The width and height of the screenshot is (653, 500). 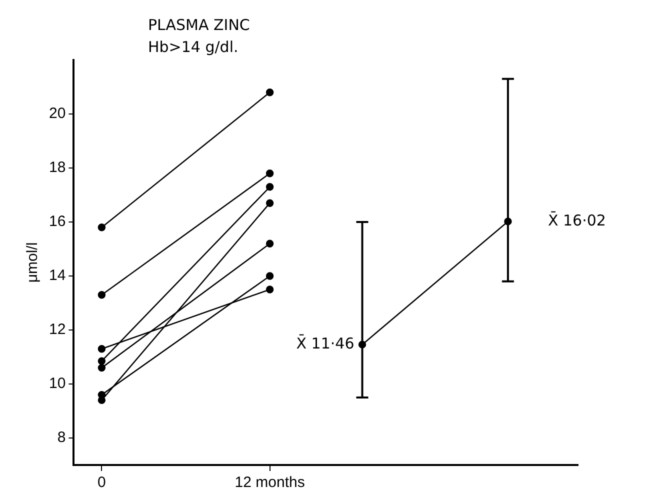 What do you see at coordinates (57, 221) in the screenshot?
I see `y-tick-label: 16` at bounding box center [57, 221].